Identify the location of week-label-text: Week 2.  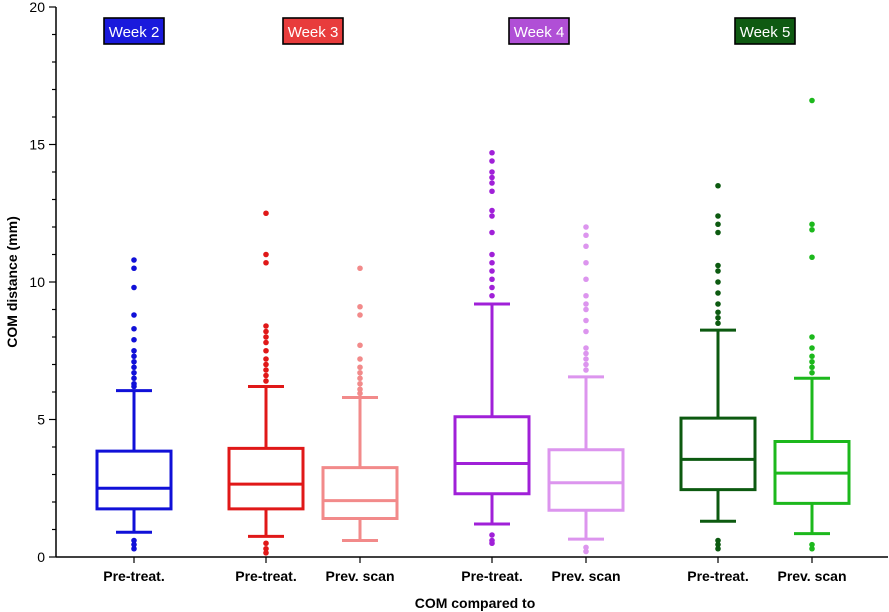
(134, 32).